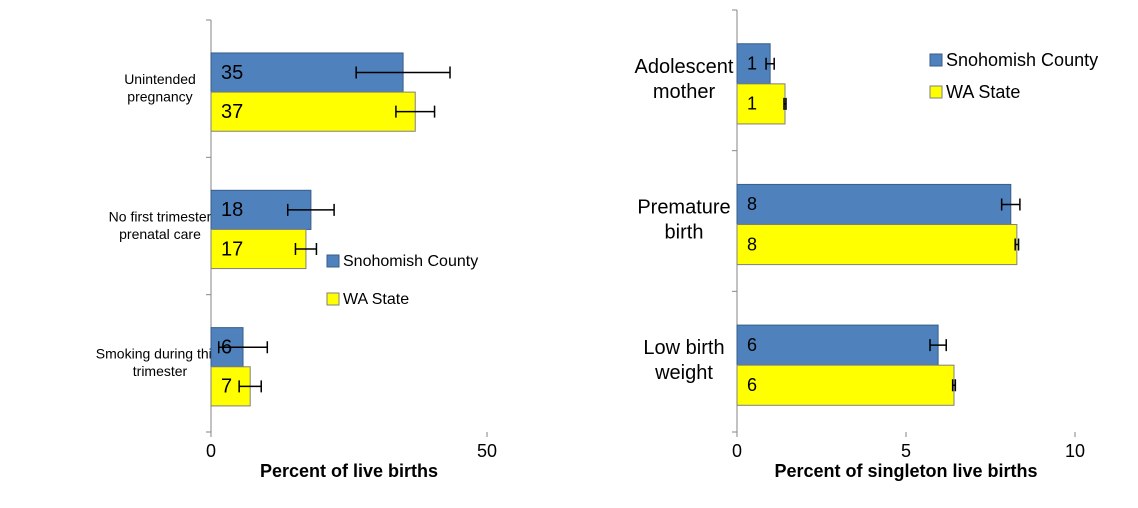  I want to click on category-label: Unintended pregnancy, so click(160, 88).